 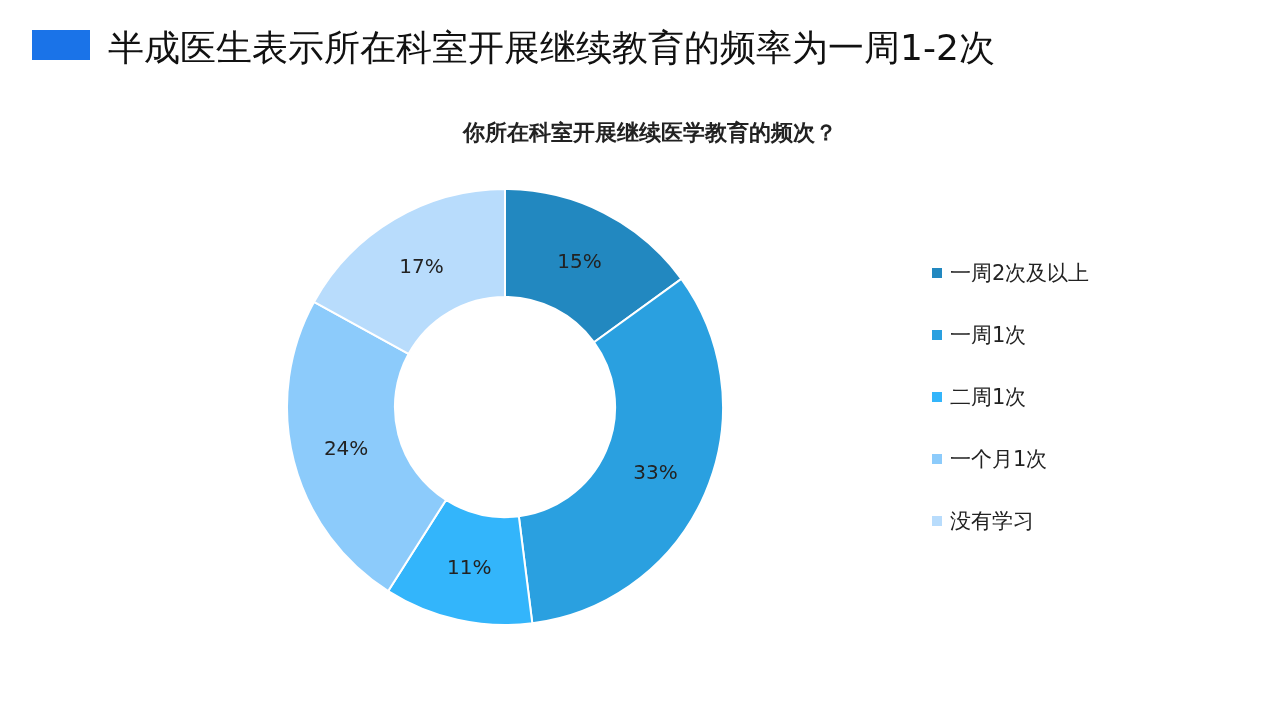 What do you see at coordinates (999, 459) in the screenshot?
I see `legend-label: 一个月1次` at bounding box center [999, 459].